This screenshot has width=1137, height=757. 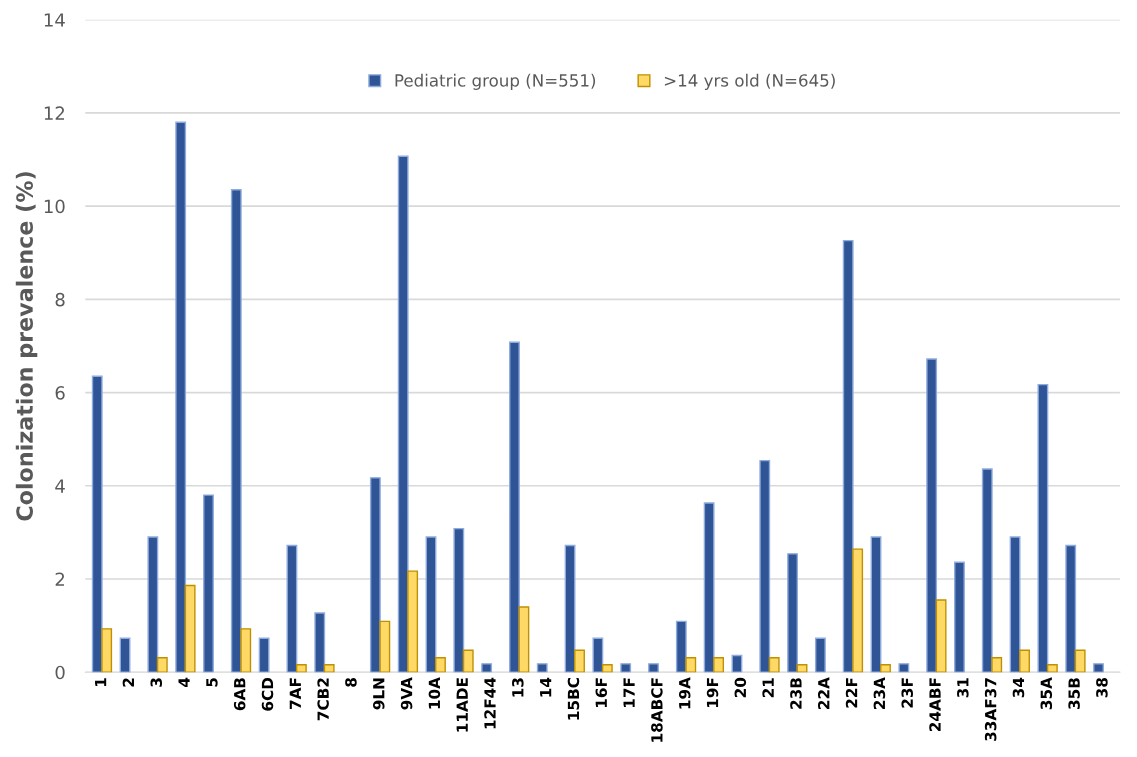 I want to click on x-tick-label: 22F, so click(x=851, y=693).